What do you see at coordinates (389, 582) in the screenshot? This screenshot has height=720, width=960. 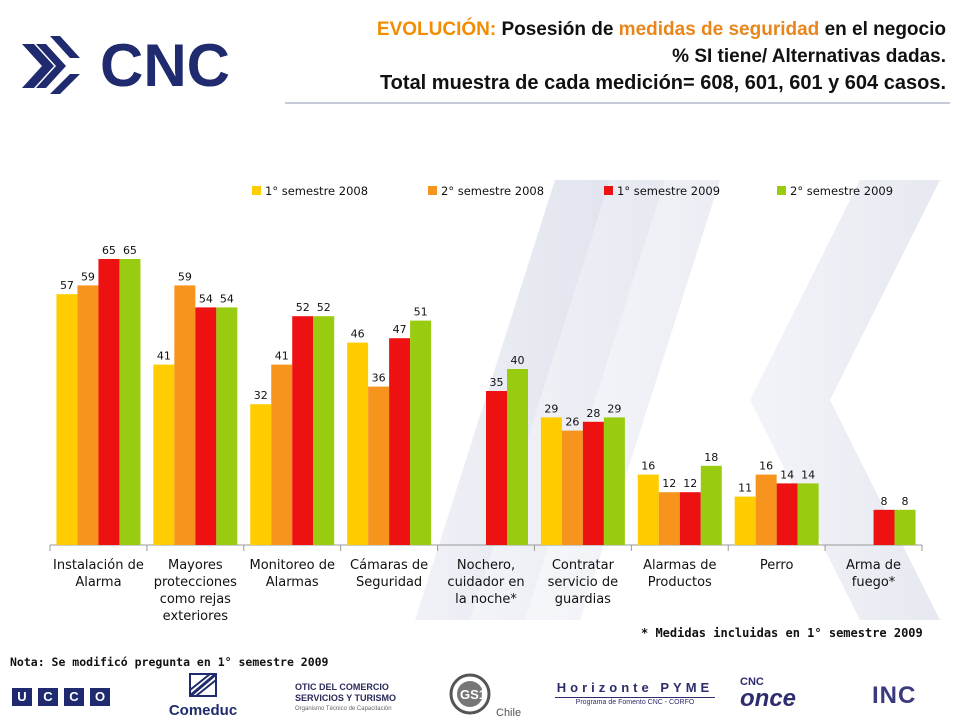 I see `category-label: Seguridad` at bounding box center [389, 582].